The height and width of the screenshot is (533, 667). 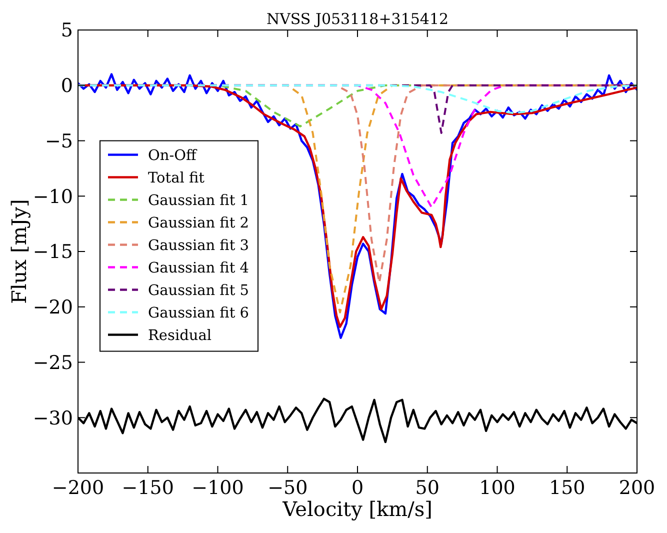 What do you see at coordinates (357, 99) in the screenshot?
I see `line-series` at bounding box center [357, 99].